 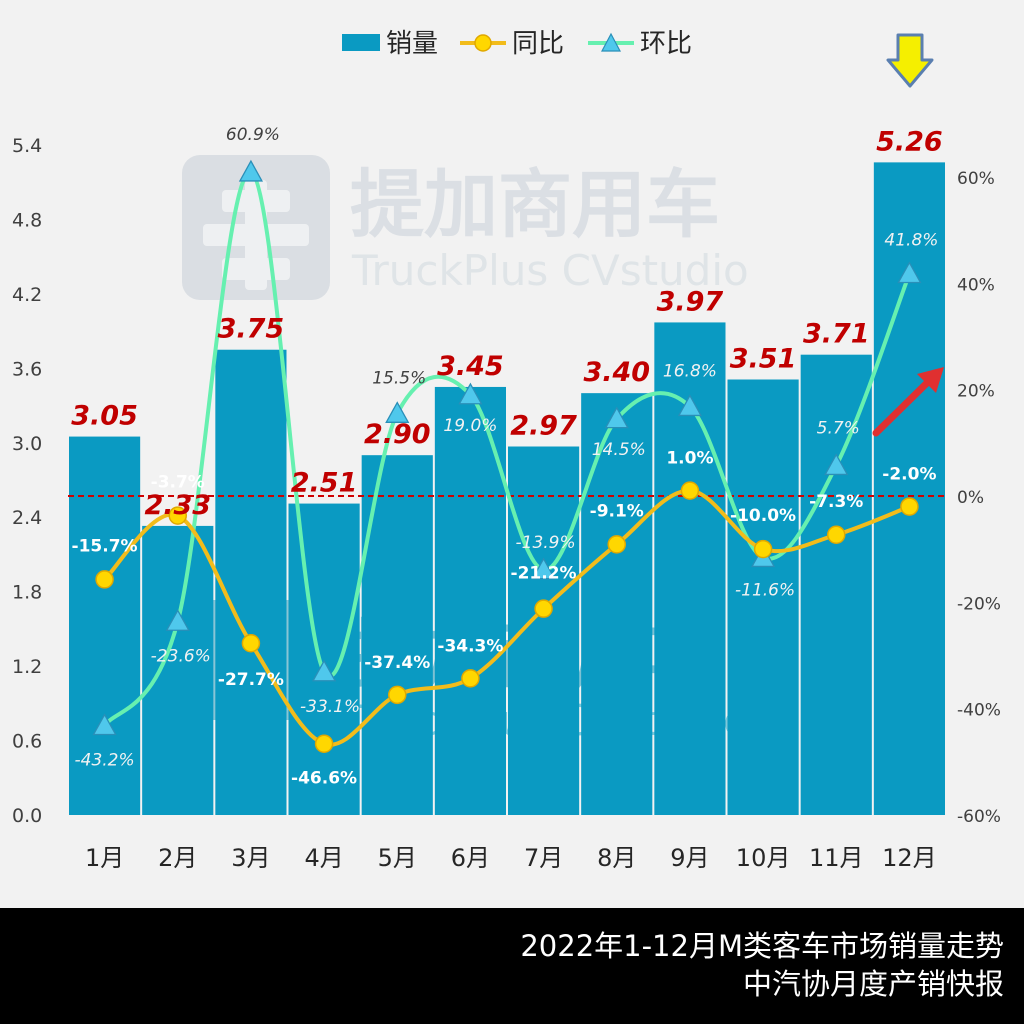 What do you see at coordinates (27, 295) in the screenshot?
I see `y-left-tick-label: 4.2` at bounding box center [27, 295].